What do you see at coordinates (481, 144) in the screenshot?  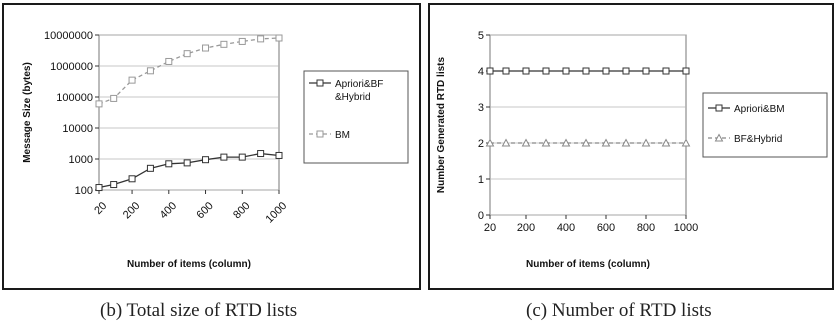 I see `chart-c-y-tick-label: 2` at bounding box center [481, 144].